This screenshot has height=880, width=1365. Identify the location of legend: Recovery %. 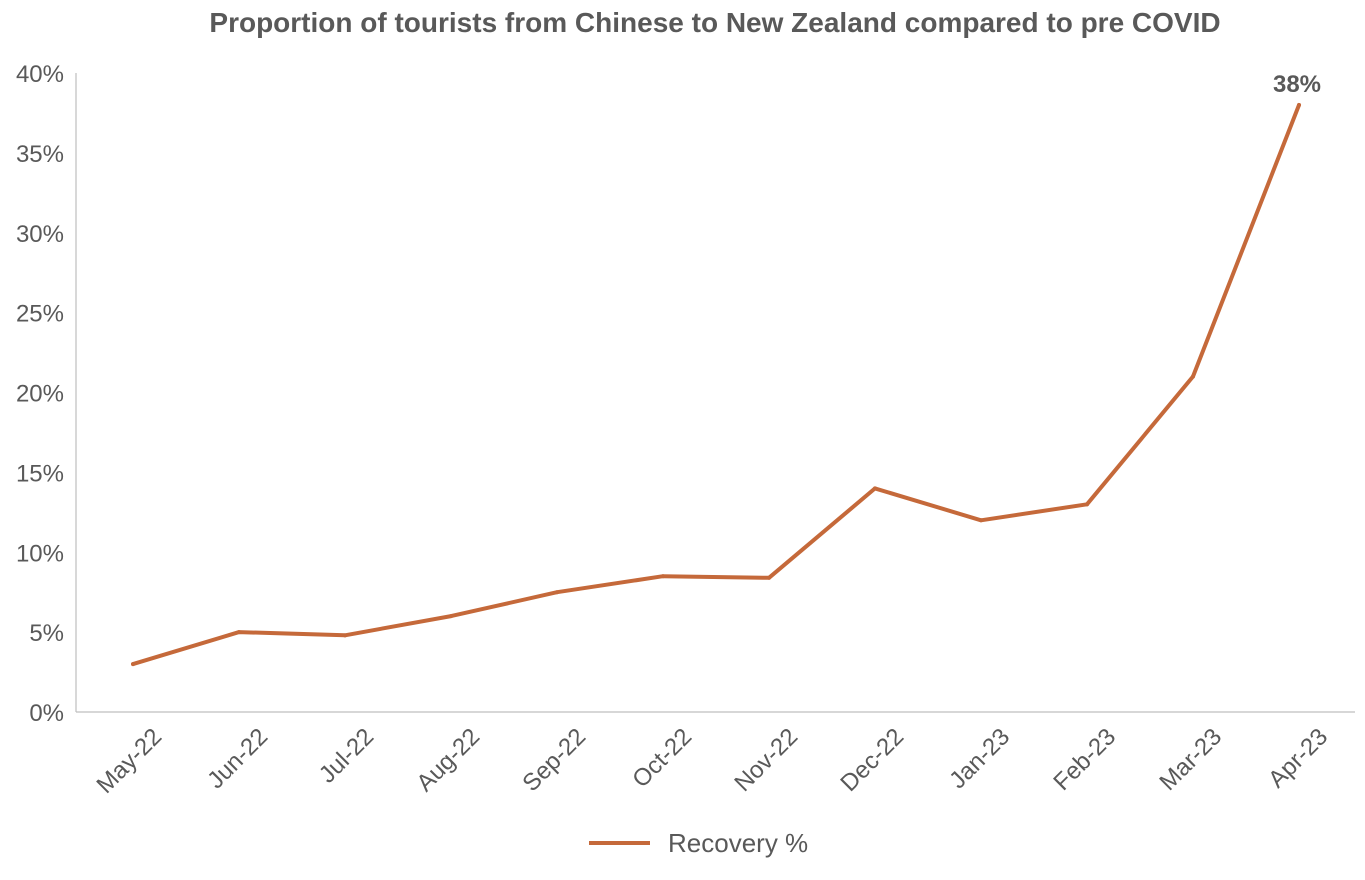
(698, 843).